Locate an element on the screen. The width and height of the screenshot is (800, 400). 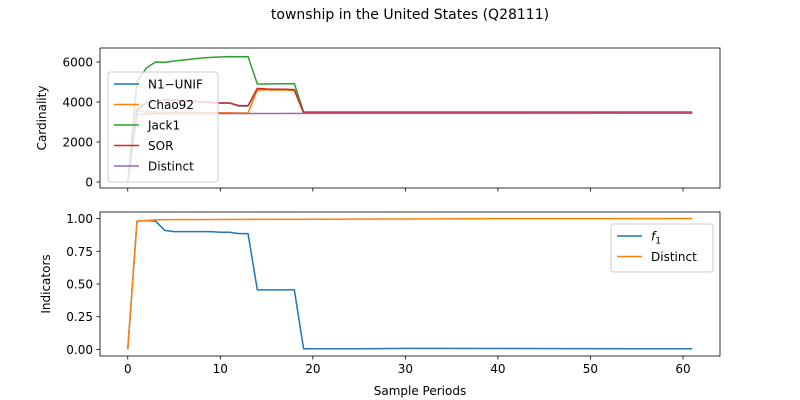
y-tick-label: 0.50 is located at coordinates (79, 285).